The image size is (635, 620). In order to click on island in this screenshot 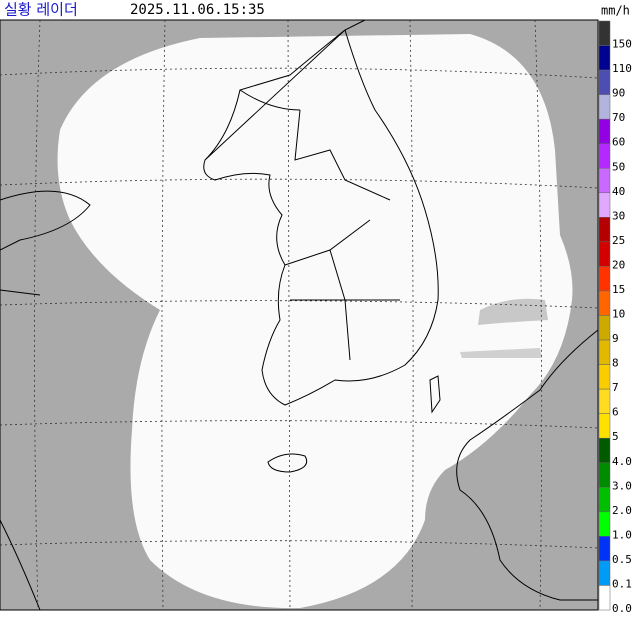, I will do `click(435, 394)`.